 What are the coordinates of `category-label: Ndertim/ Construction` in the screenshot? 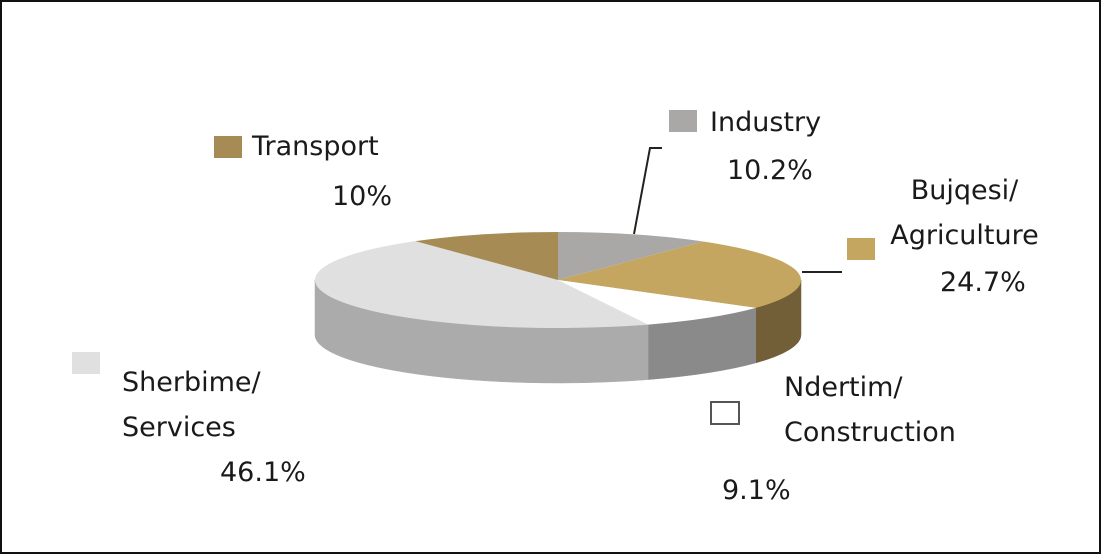 It's located at (870, 410).